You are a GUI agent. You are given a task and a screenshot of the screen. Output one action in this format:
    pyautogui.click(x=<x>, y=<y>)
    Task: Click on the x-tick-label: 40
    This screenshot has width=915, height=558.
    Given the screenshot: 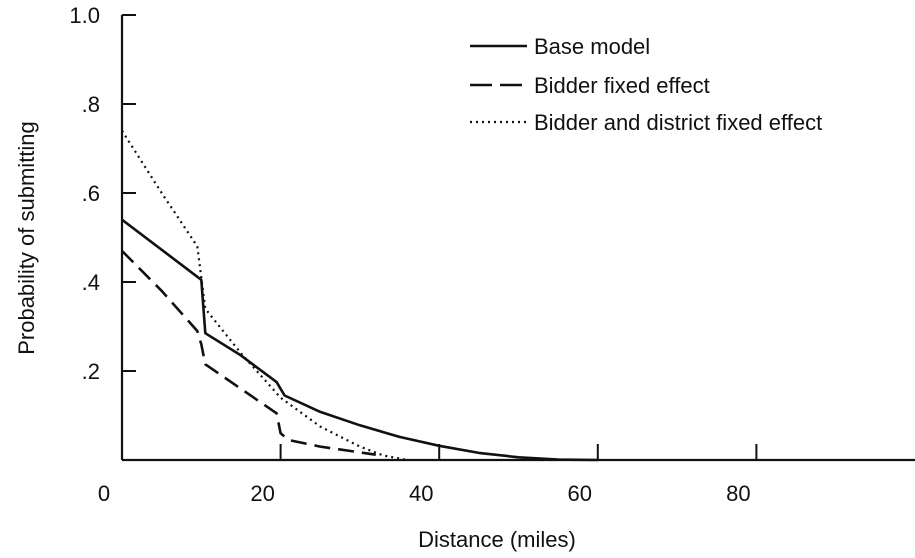 What is the action you would take?
    pyautogui.click(x=421, y=493)
    